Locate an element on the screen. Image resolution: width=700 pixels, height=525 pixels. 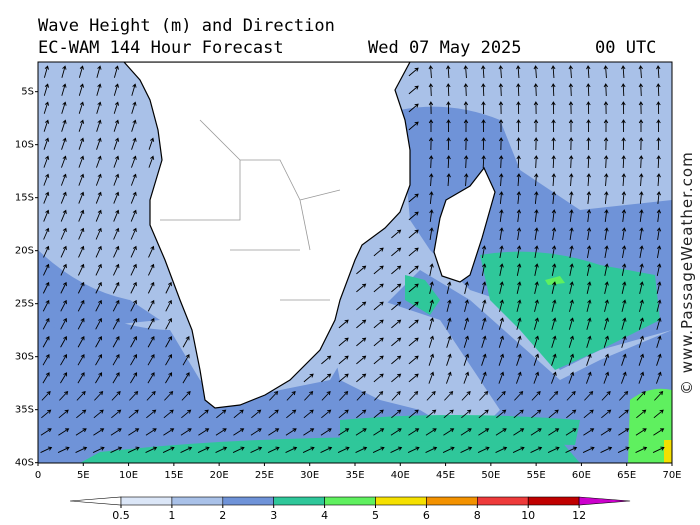
legend-label: 4 is located at coordinates (324, 515).